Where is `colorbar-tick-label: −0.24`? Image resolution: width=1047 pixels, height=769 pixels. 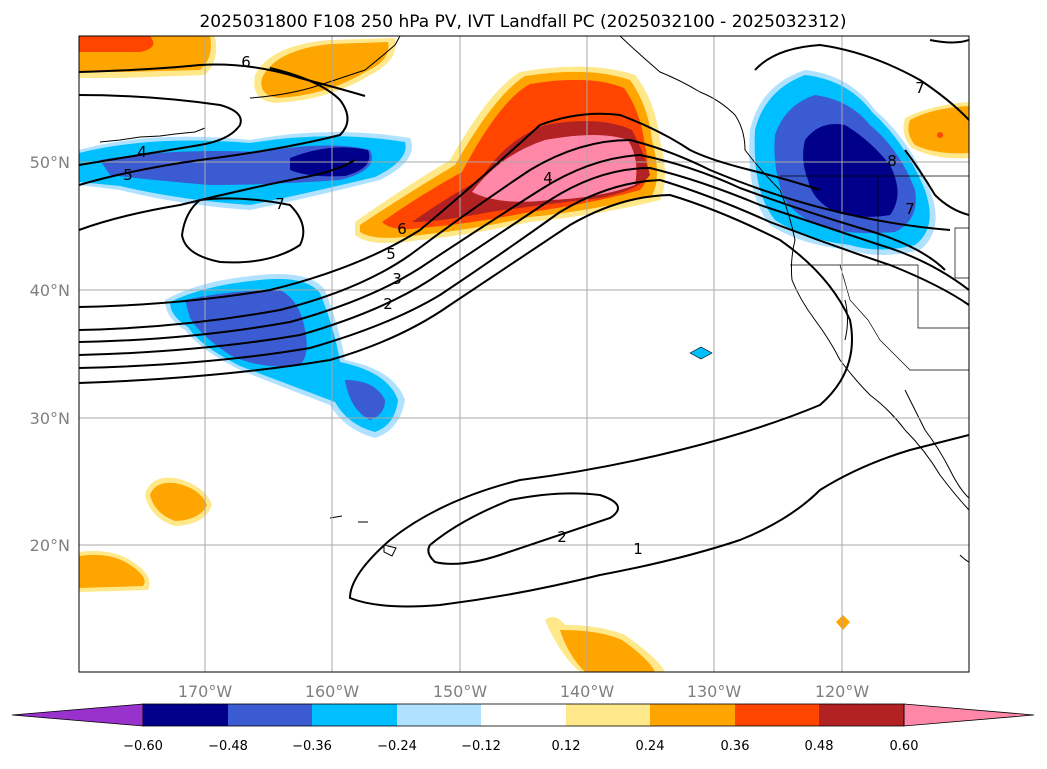 colorbar-tick-label: −0.24 is located at coordinates (397, 746).